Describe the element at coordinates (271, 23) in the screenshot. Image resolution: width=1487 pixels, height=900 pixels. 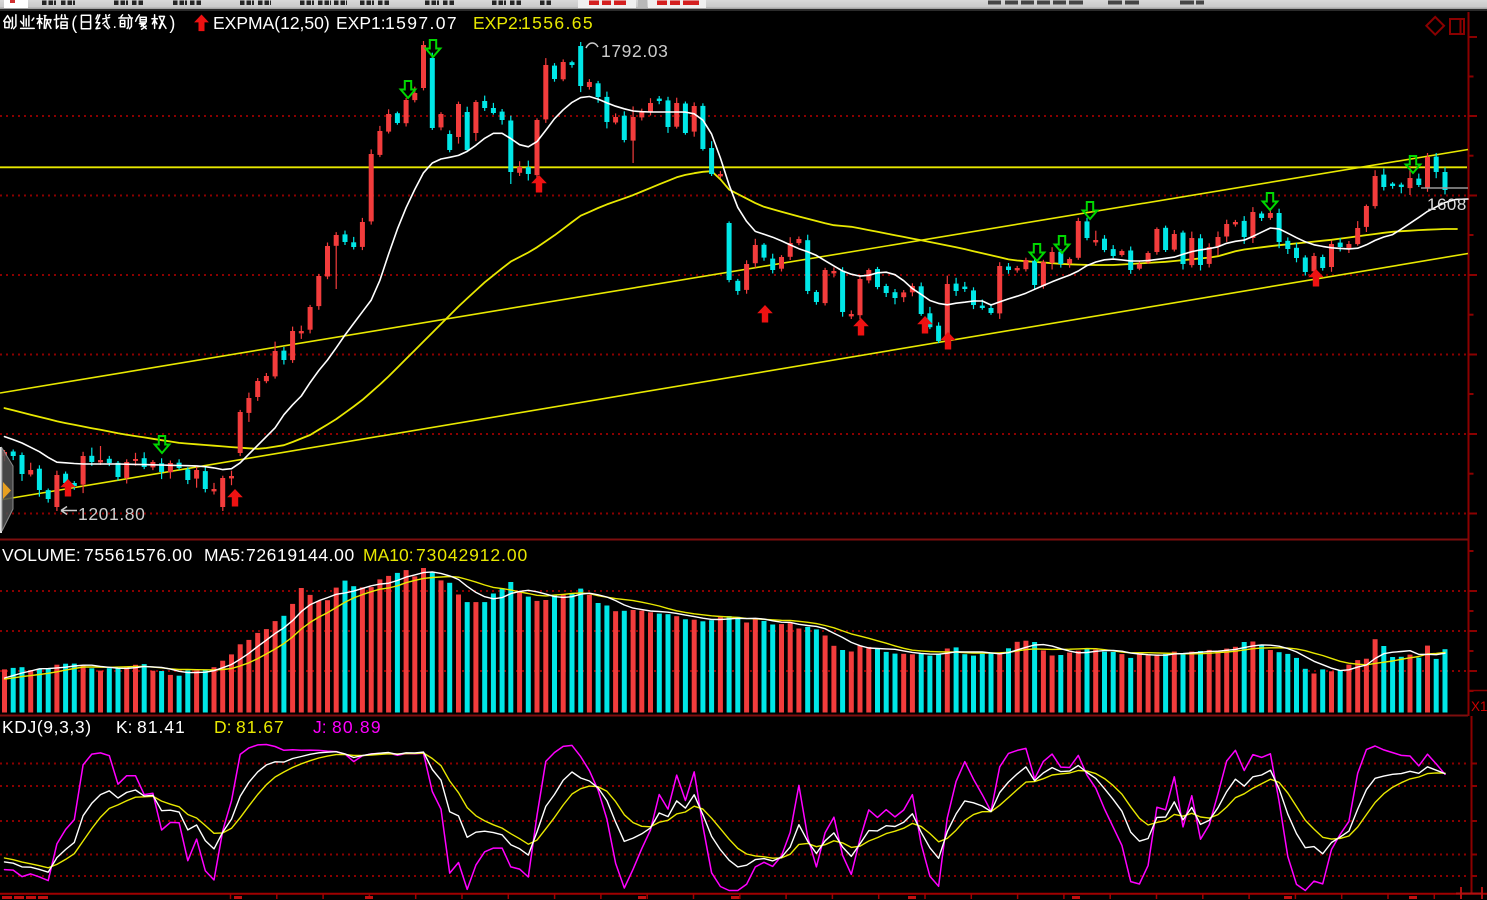
I see `svg-text: EXPMA(12,50)` at that location.